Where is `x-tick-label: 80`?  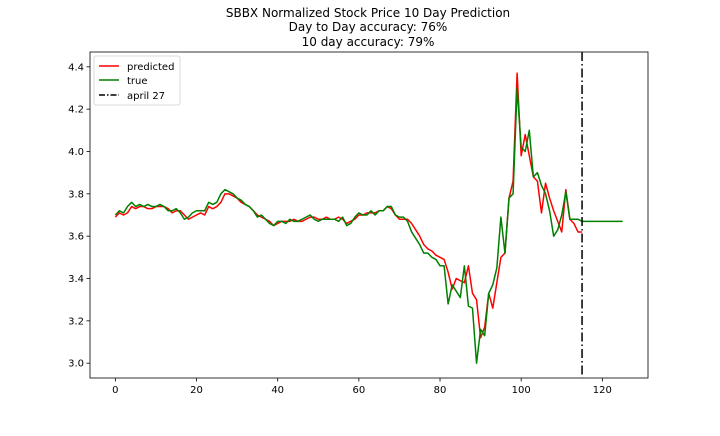 x-tick-label: 80 is located at coordinates (440, 390).